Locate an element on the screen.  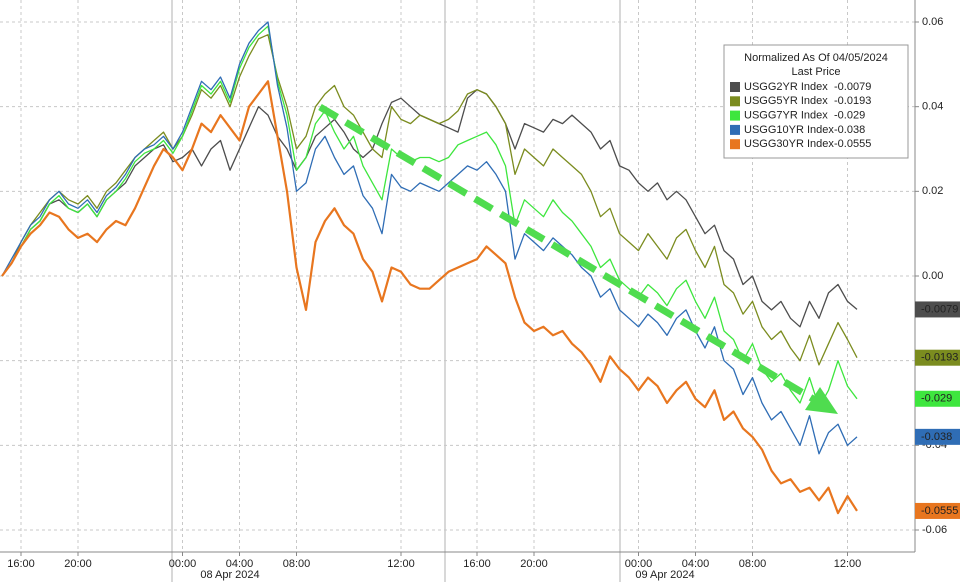
legend-value: -0.0193 is located at coordinates (852, 101).